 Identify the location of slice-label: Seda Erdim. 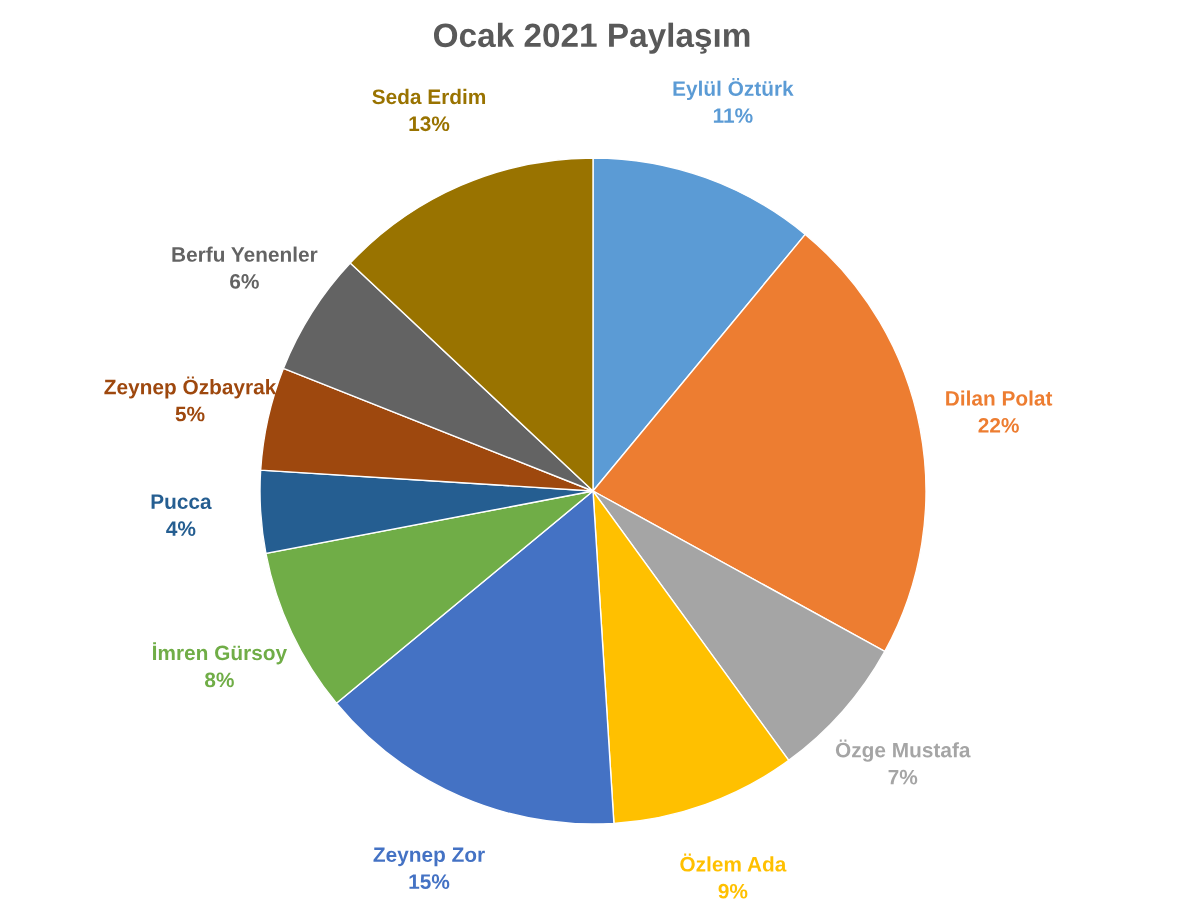
(429, 96).